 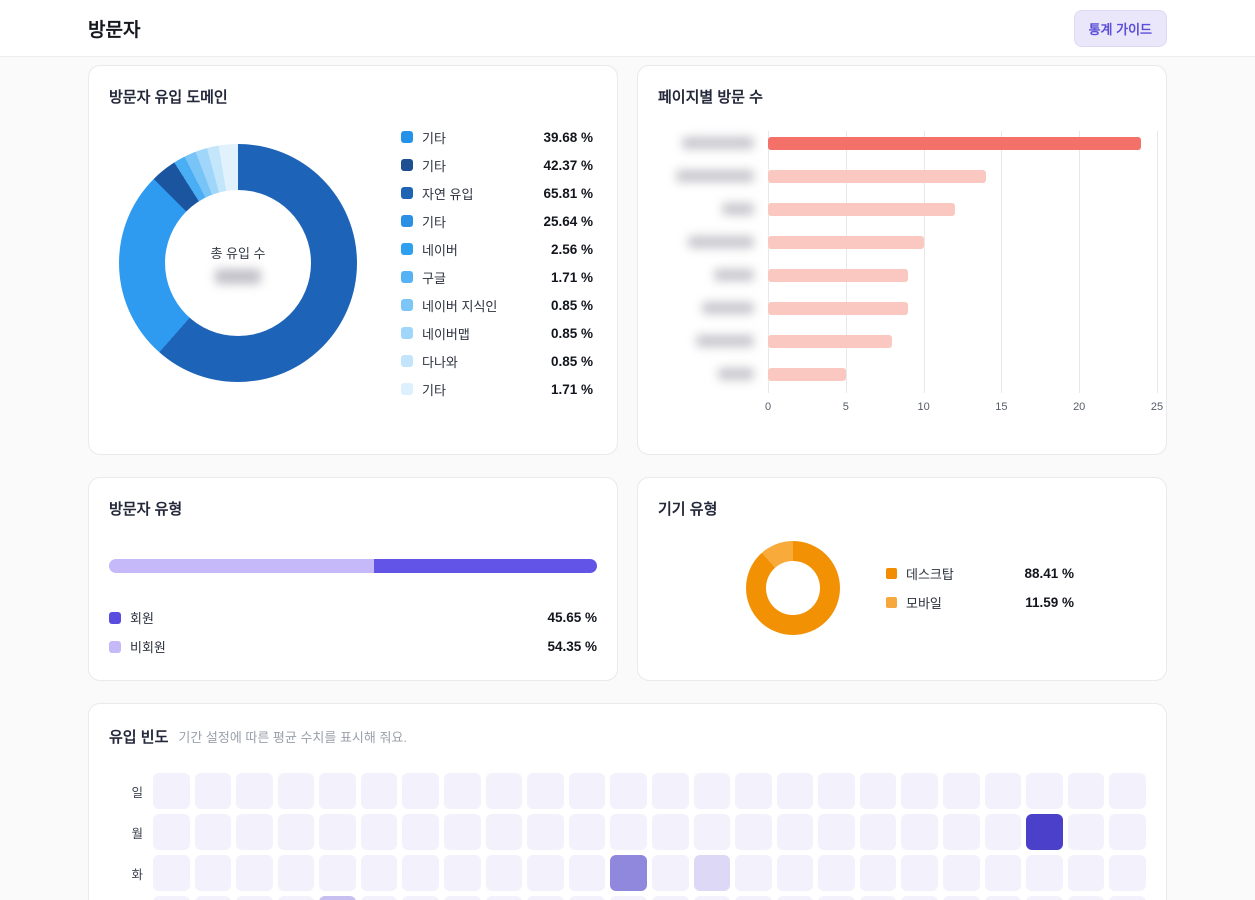 What do you see at coordinates (497, 221) in the screenshot?
I see `domain-legend-row: 기타 25.64 %` at bounding box center [497, 221].